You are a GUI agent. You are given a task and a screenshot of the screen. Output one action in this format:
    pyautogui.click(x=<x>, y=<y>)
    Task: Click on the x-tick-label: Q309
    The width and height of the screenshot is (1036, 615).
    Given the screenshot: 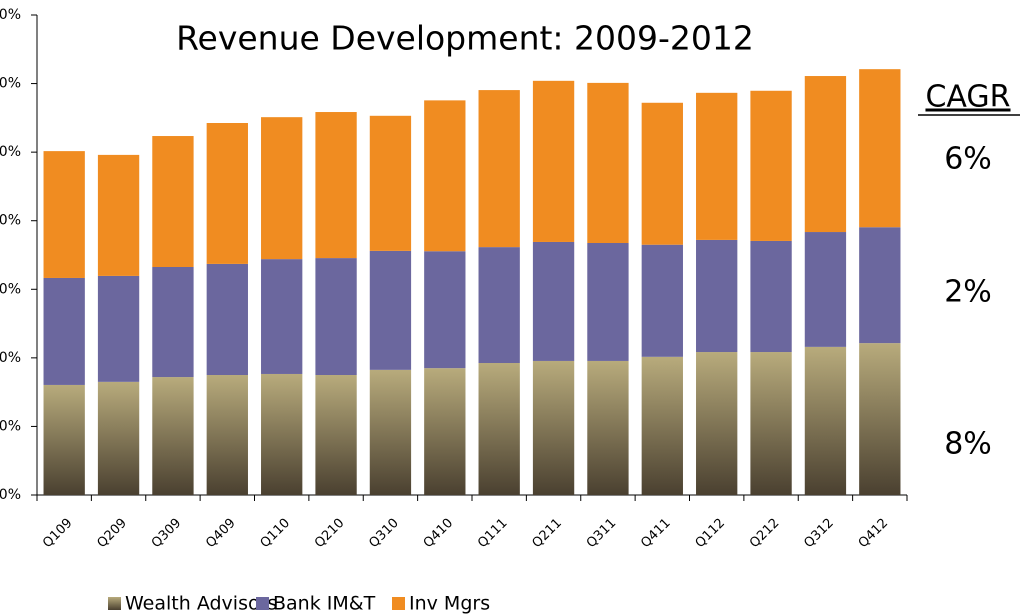 What is the action you would take?
    pyautogui.click(x=166, y=533)
    